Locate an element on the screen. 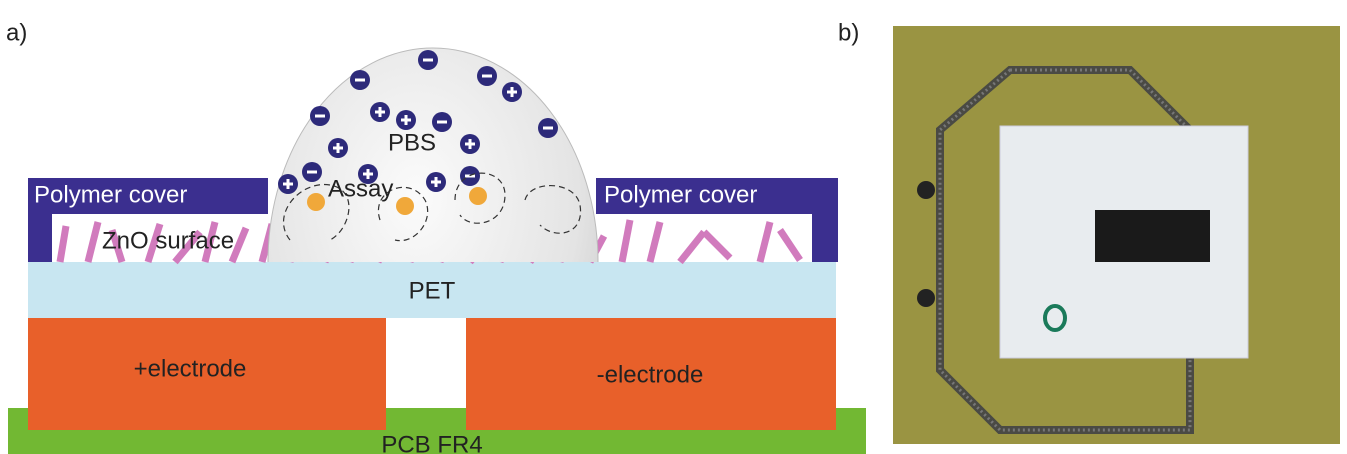 This screenshot has width=1347, height=454. droplet is located at coordinates (433, 154).